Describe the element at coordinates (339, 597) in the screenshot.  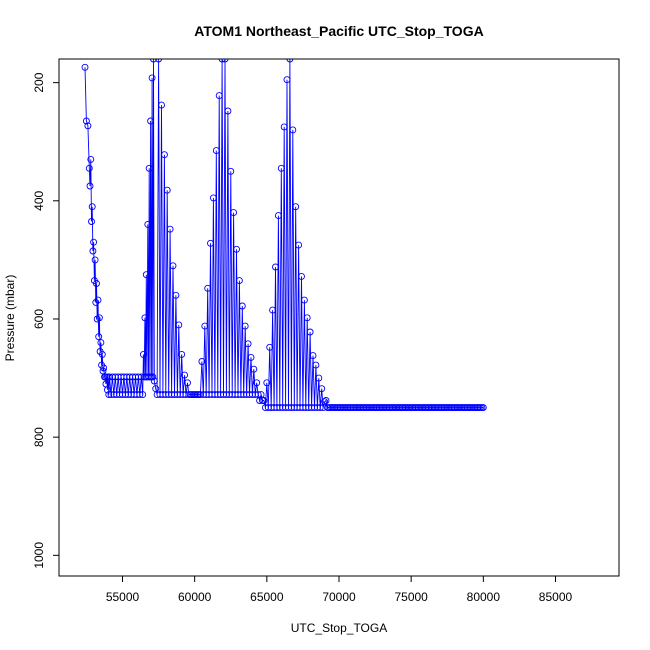
I see `x-tick-label: 70000` at that location.